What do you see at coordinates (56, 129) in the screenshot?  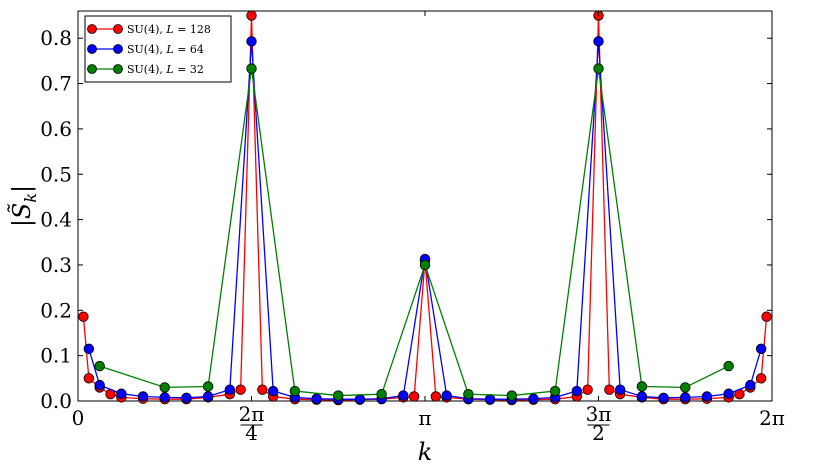 I see `y-tick-label: 0.6` at bounding box center [56, 129].